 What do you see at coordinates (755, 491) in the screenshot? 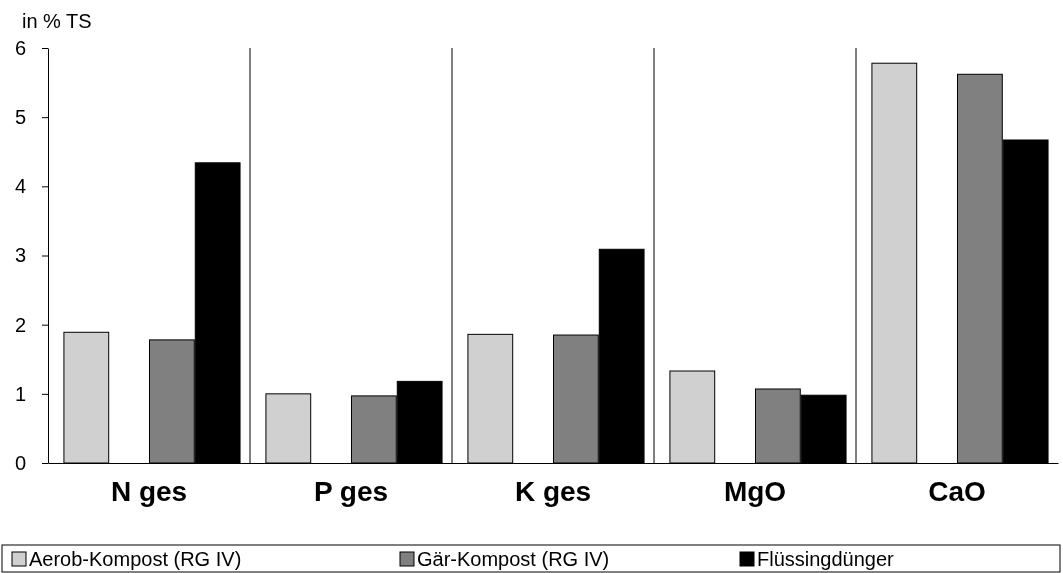
I see `x-tick-label: MgO` at bounding box center [755, 491].